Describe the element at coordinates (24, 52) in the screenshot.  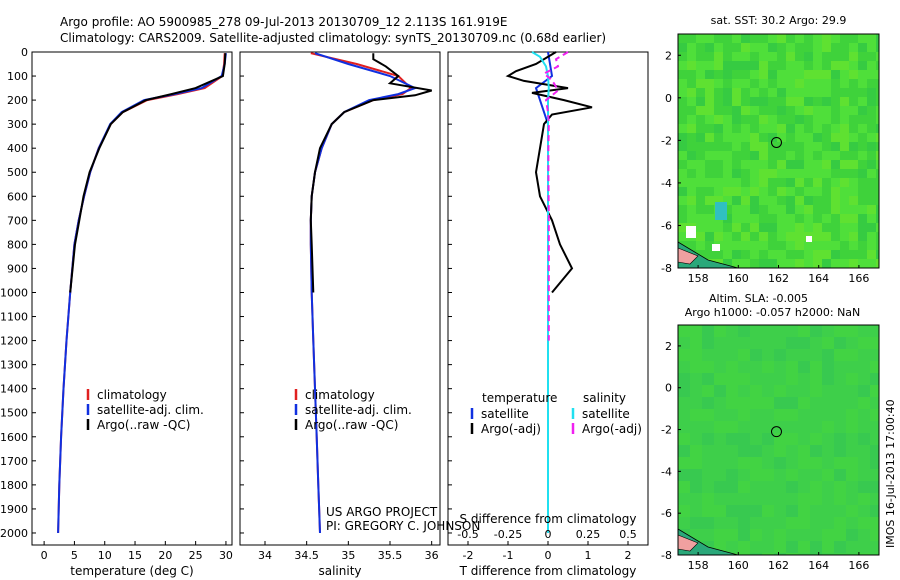
I see `y-tick-label: 0` at that location.